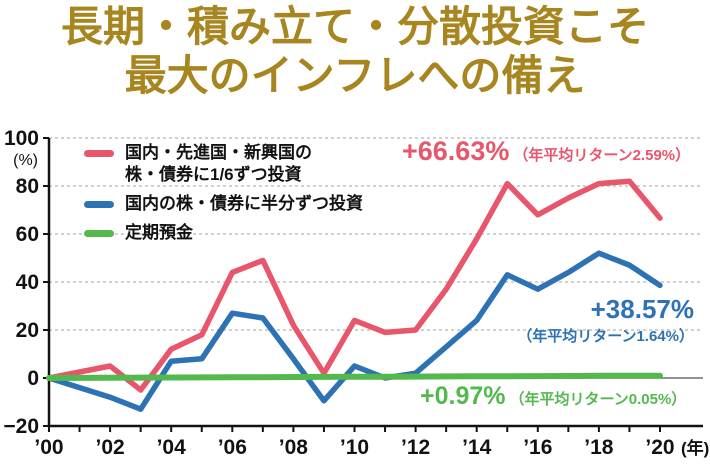 This screenshot has height=465, width=710. Describe the element at coordinates (642, 309) in the screenshot. I see `blue-final-return: +38.57%` at that location.